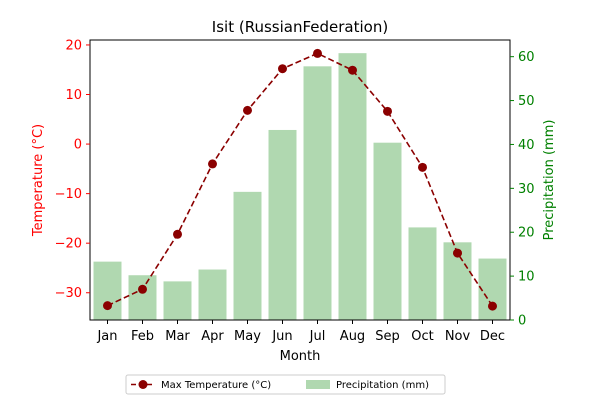  I want to click on y-left-tick-label: −30, so click(68, 293).